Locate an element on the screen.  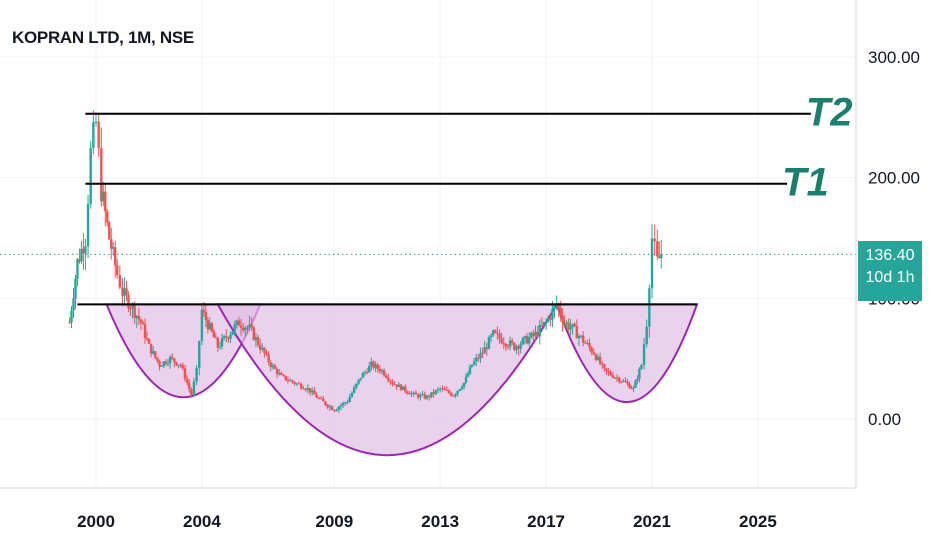
bar-countdown: 10d 1h is located at coordinates (890, 277).